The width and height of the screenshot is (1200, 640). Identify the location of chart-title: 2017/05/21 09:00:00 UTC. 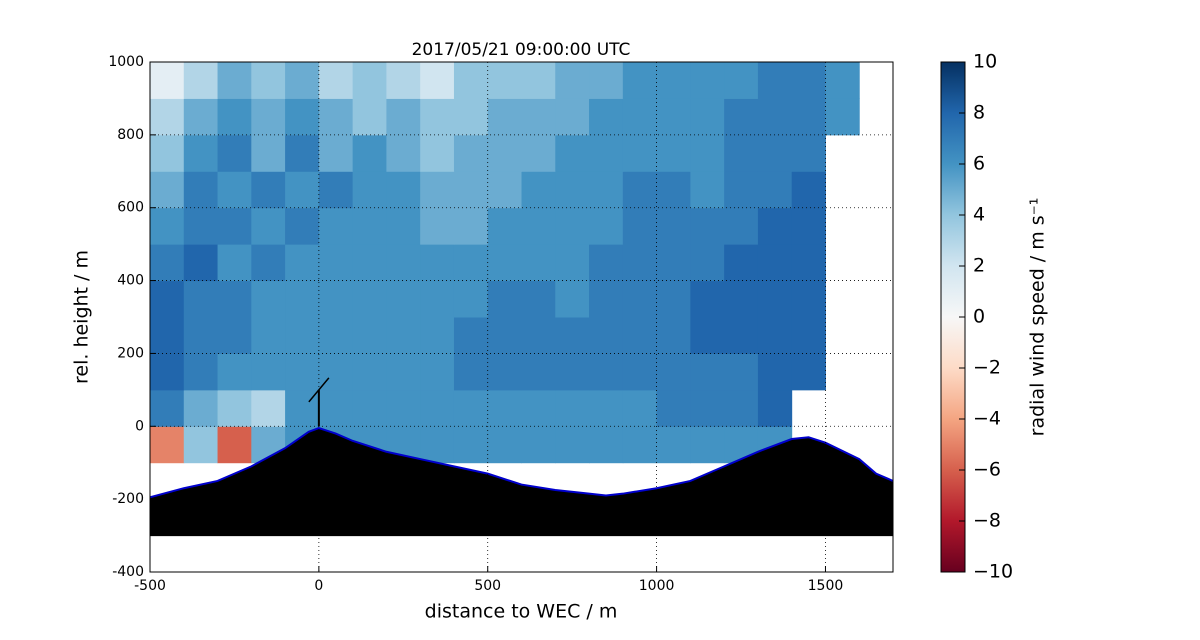
(521, 50).